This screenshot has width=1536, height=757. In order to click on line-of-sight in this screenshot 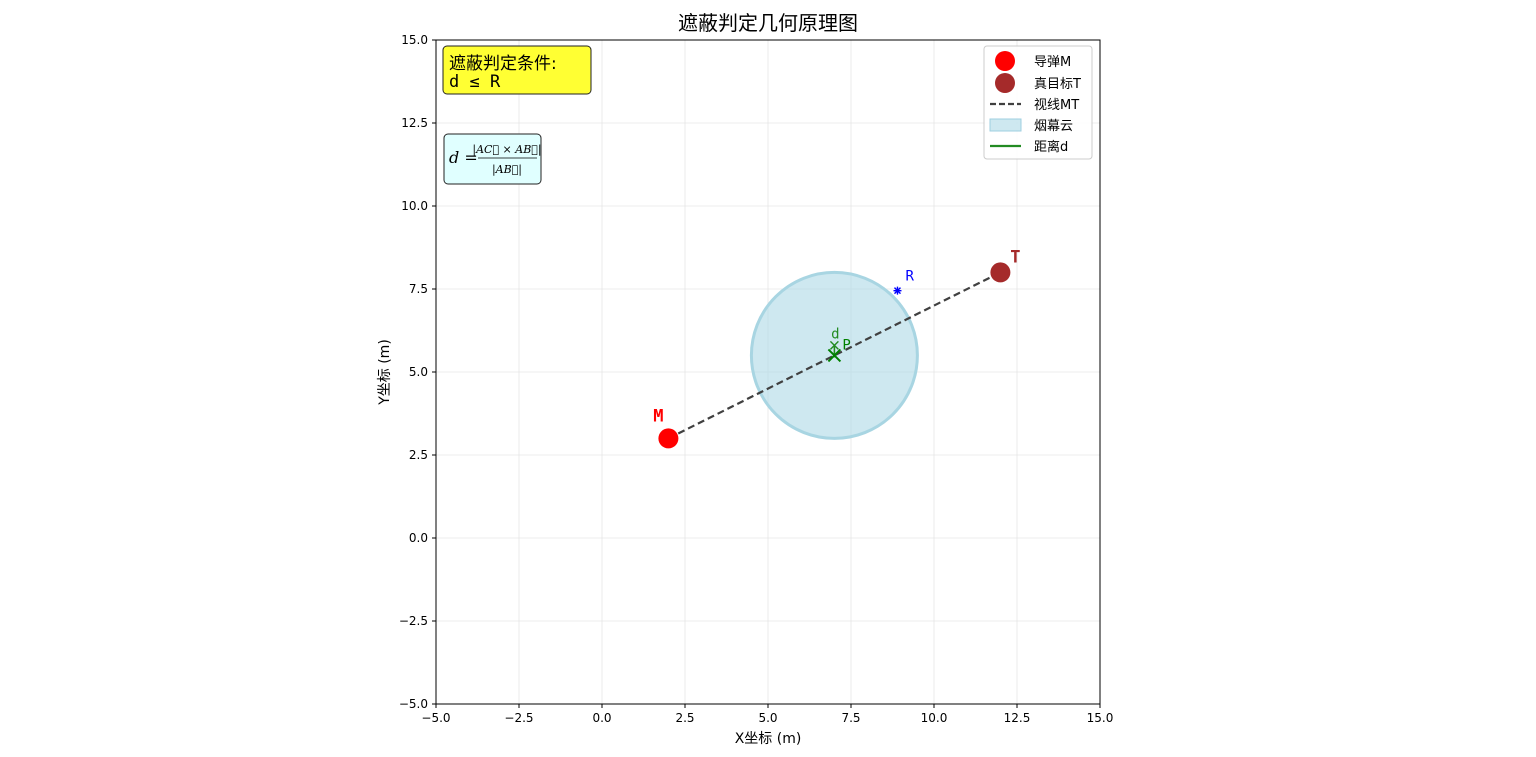, I will do `click(834, 355)`.